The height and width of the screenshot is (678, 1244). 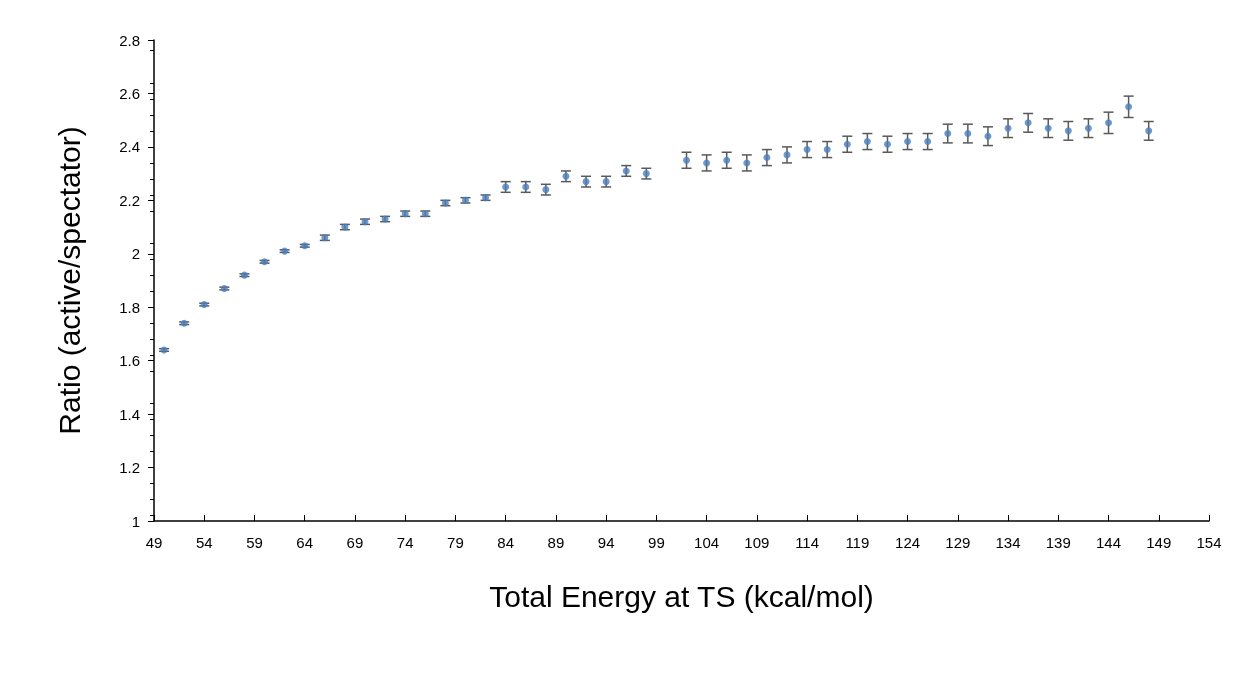 What do you see at coordinates (1109, 542) in the screenshot?
I see `x-tick-label: 144` at bounding box center [1109, 542].